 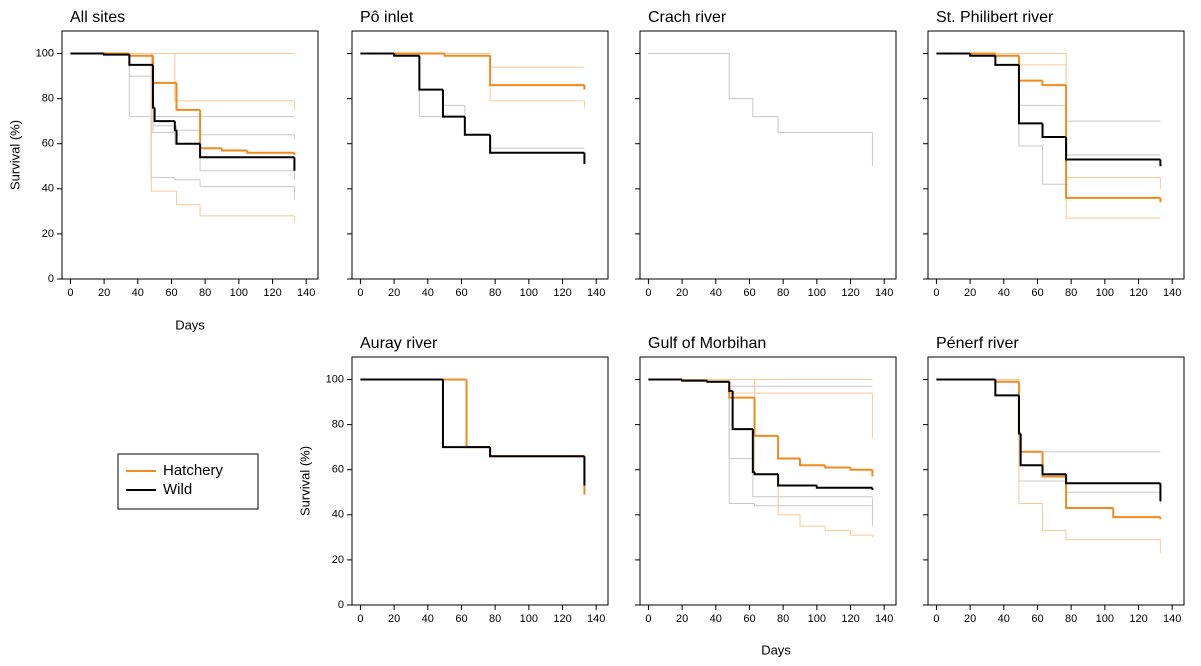 I want to click on panel-title: All sites, so click(x=97, y=17).